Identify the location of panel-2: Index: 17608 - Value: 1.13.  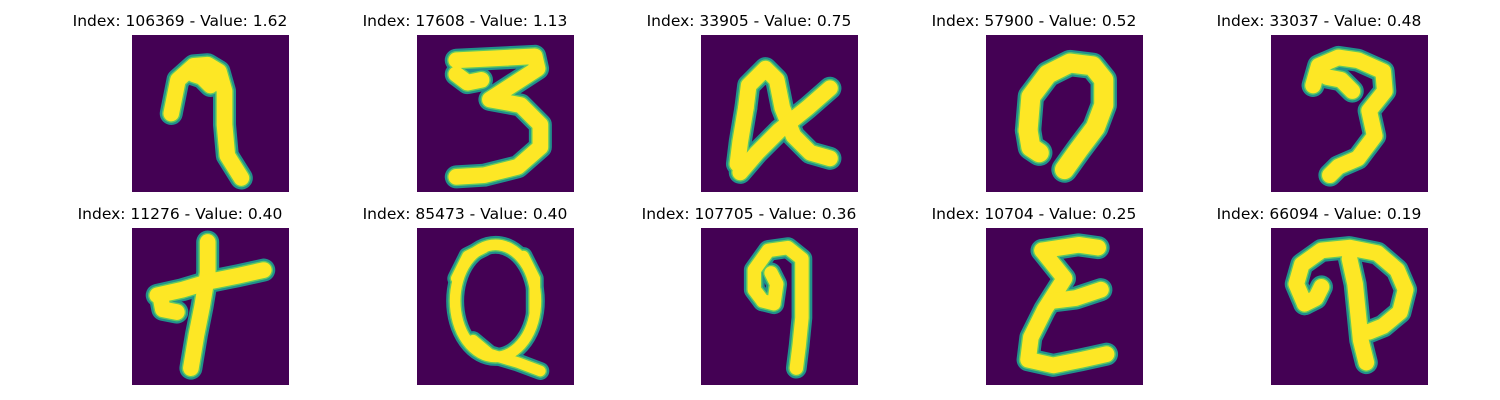
(465, 96).